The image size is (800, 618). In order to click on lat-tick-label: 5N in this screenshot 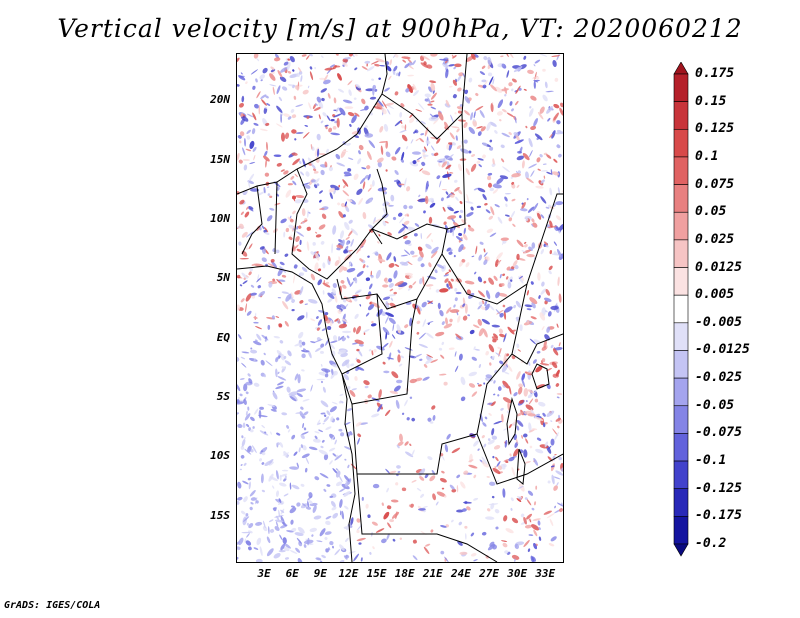, I will do `click(223, 278)`.